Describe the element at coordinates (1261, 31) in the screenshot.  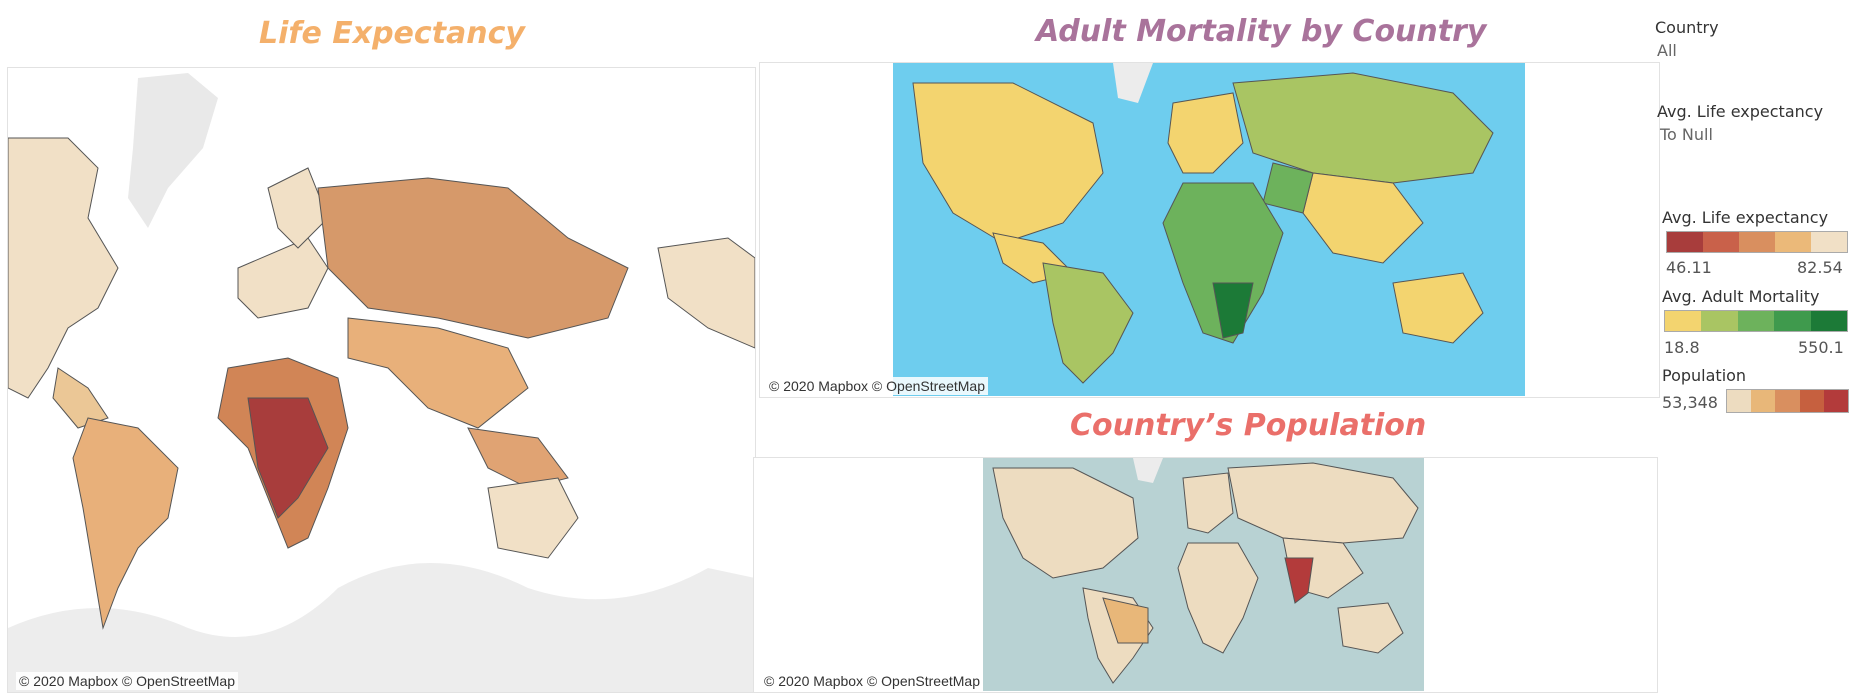
I see `adult-mortality-title: Adult Mortality by Country` at that location.